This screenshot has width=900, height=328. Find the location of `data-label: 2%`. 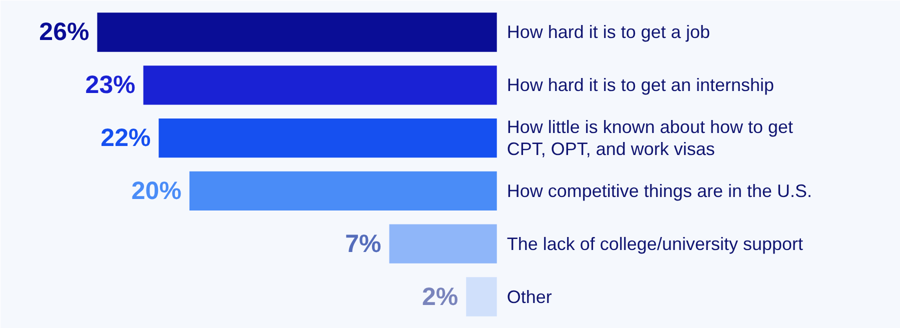

data-label: 2% is located at coordinates (440, 296).